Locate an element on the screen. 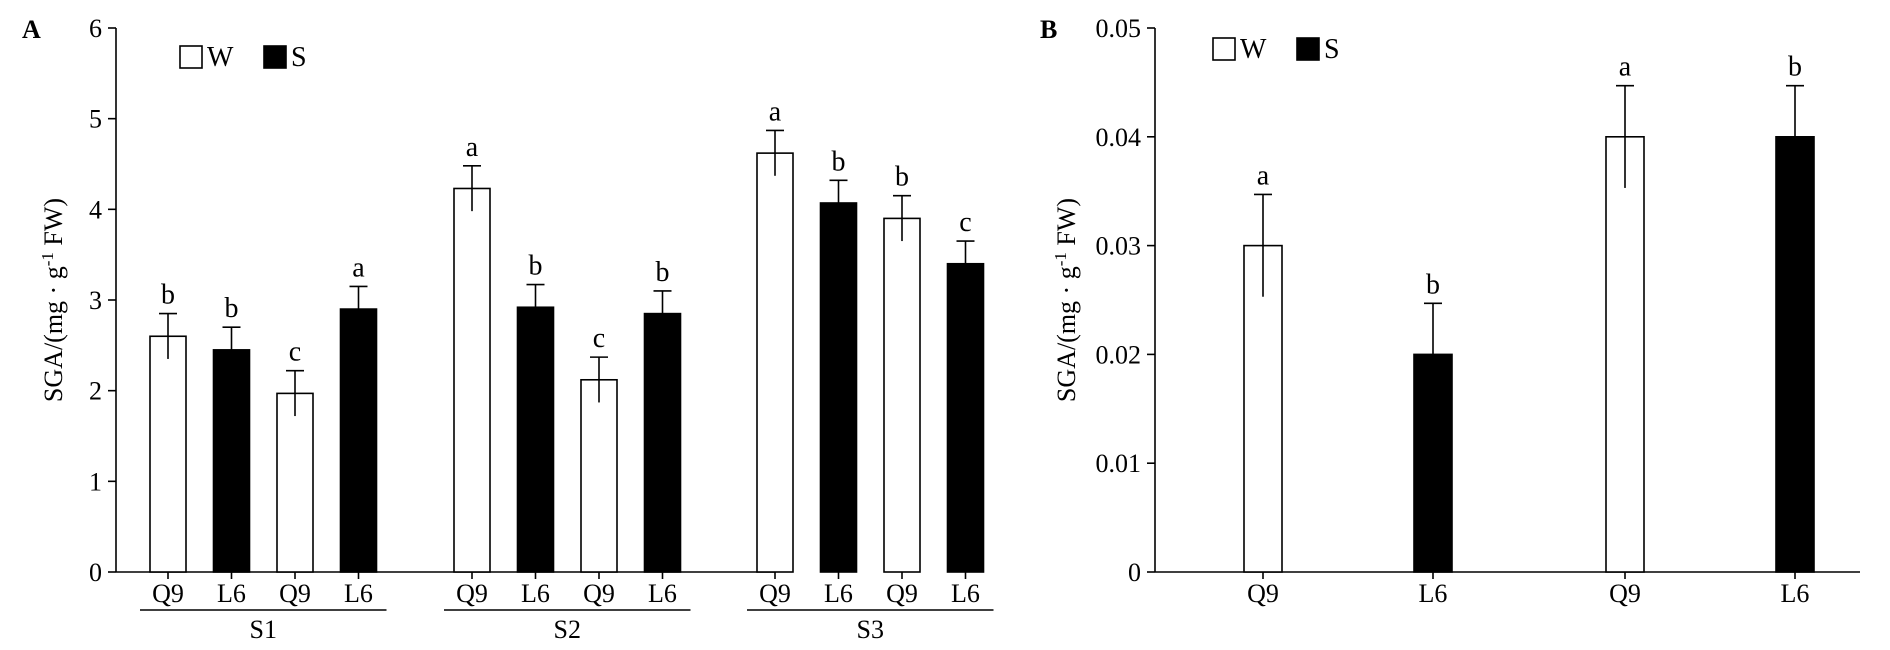 The width and height of the screenshot is (1890, 650). y-tick-label: 0.05 is located at coordinates (1119, 28).